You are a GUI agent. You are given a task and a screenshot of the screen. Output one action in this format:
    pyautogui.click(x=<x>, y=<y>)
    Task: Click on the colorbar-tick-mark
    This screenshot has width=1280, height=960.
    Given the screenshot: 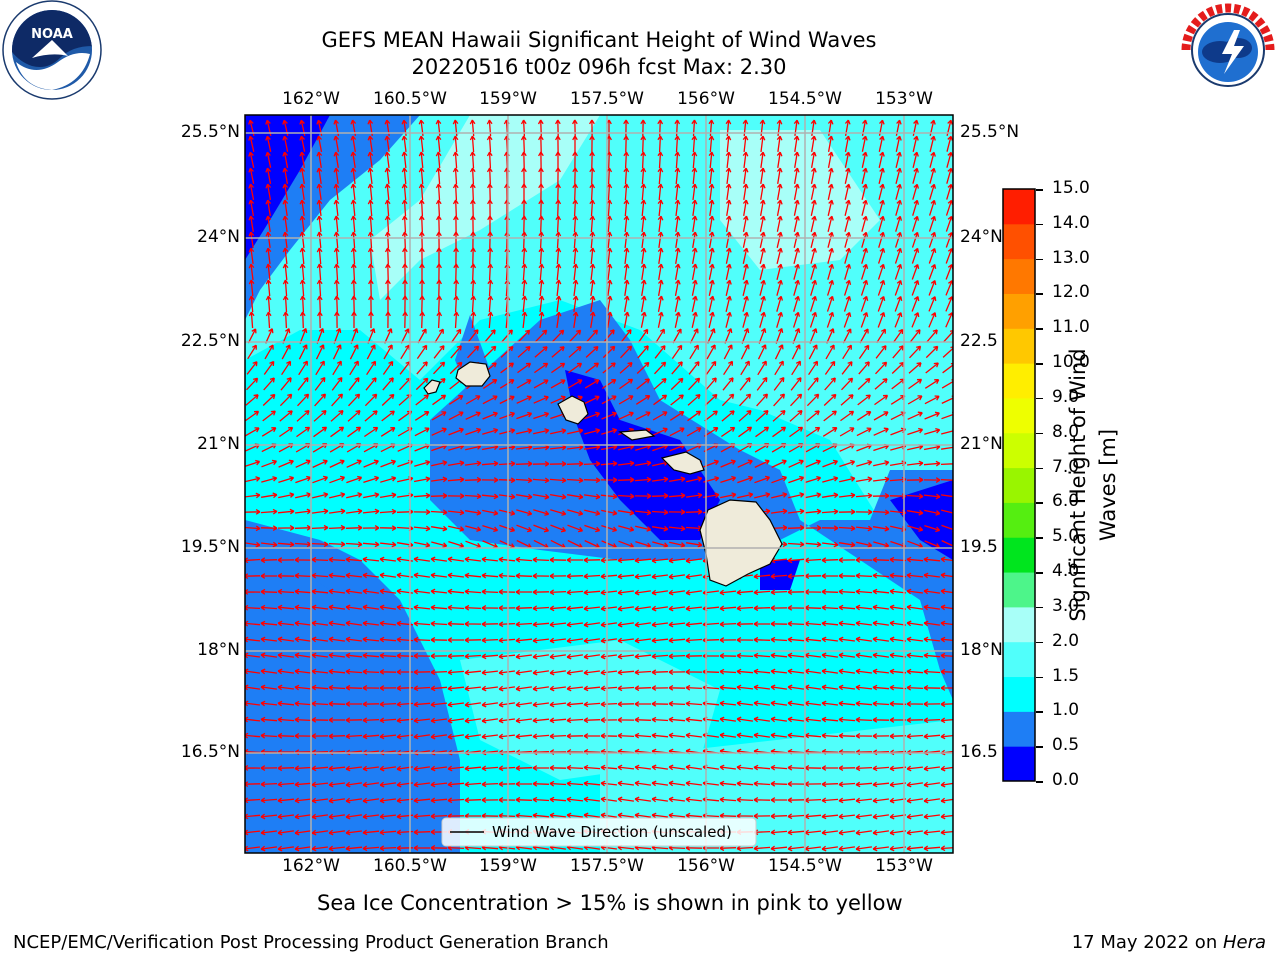 What is the action you would take?
    pyautogui.click(x=1039, y=782)
    